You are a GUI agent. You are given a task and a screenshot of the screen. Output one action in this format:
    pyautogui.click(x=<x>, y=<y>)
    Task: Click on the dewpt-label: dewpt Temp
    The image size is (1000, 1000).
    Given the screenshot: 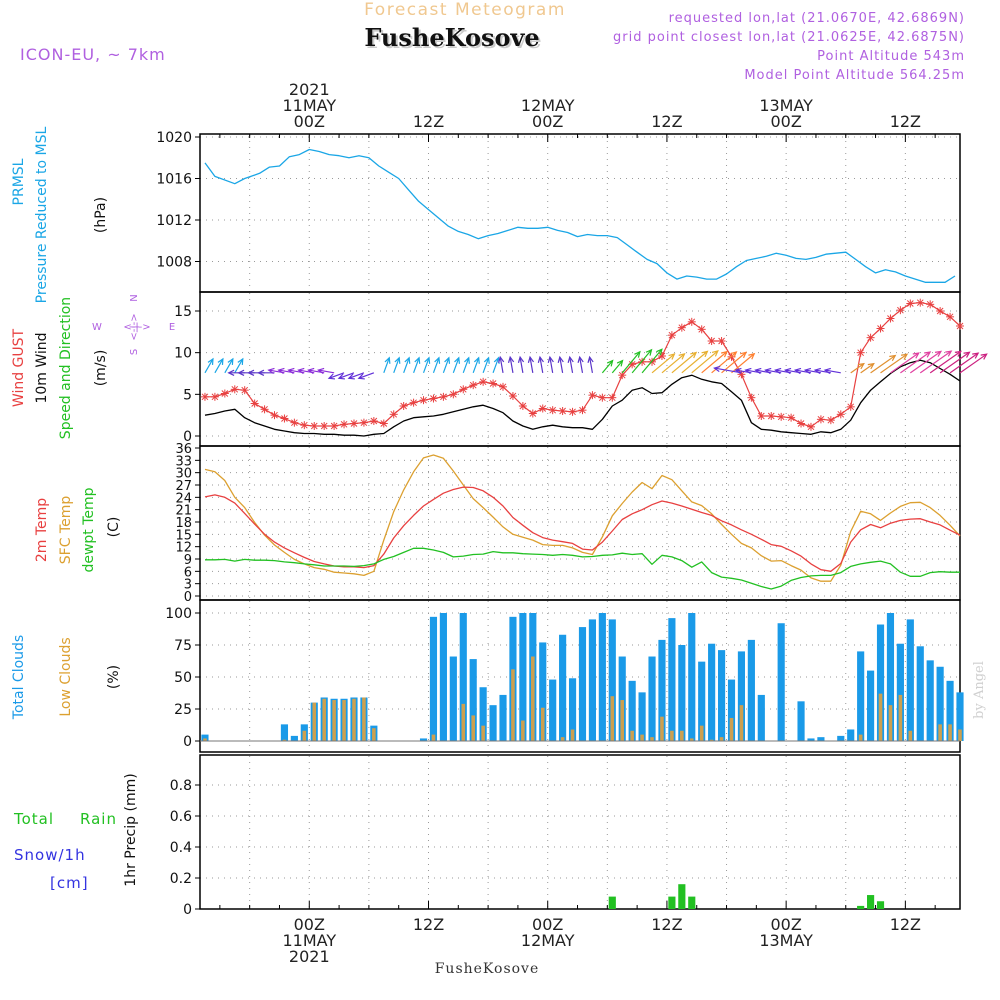 What is the action you would take?
    pyautogui.click(x=89, y=529)
    